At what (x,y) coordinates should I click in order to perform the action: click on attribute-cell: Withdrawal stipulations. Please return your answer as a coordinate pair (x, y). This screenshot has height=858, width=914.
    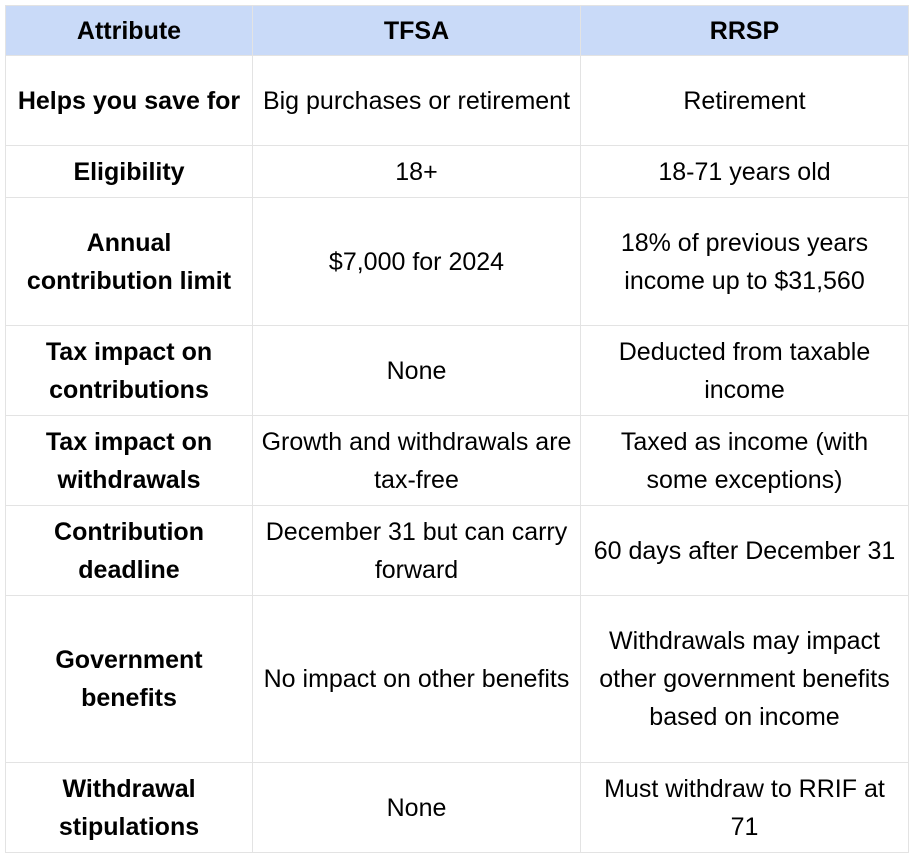
    Looking at the image, I should click on (129, 807).